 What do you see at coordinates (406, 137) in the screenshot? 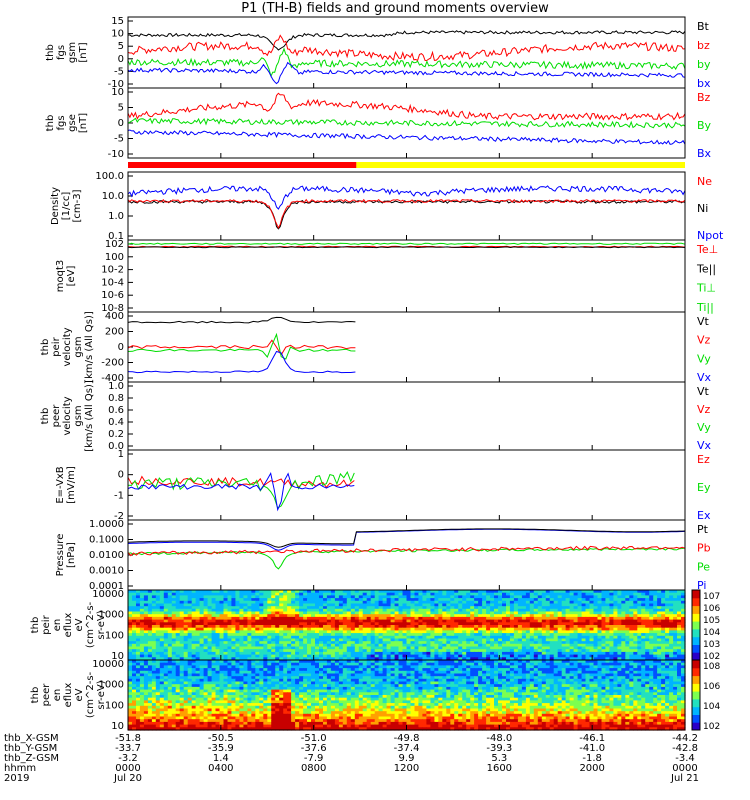
I see `series-line-blue` at bounding box center [406, 137].